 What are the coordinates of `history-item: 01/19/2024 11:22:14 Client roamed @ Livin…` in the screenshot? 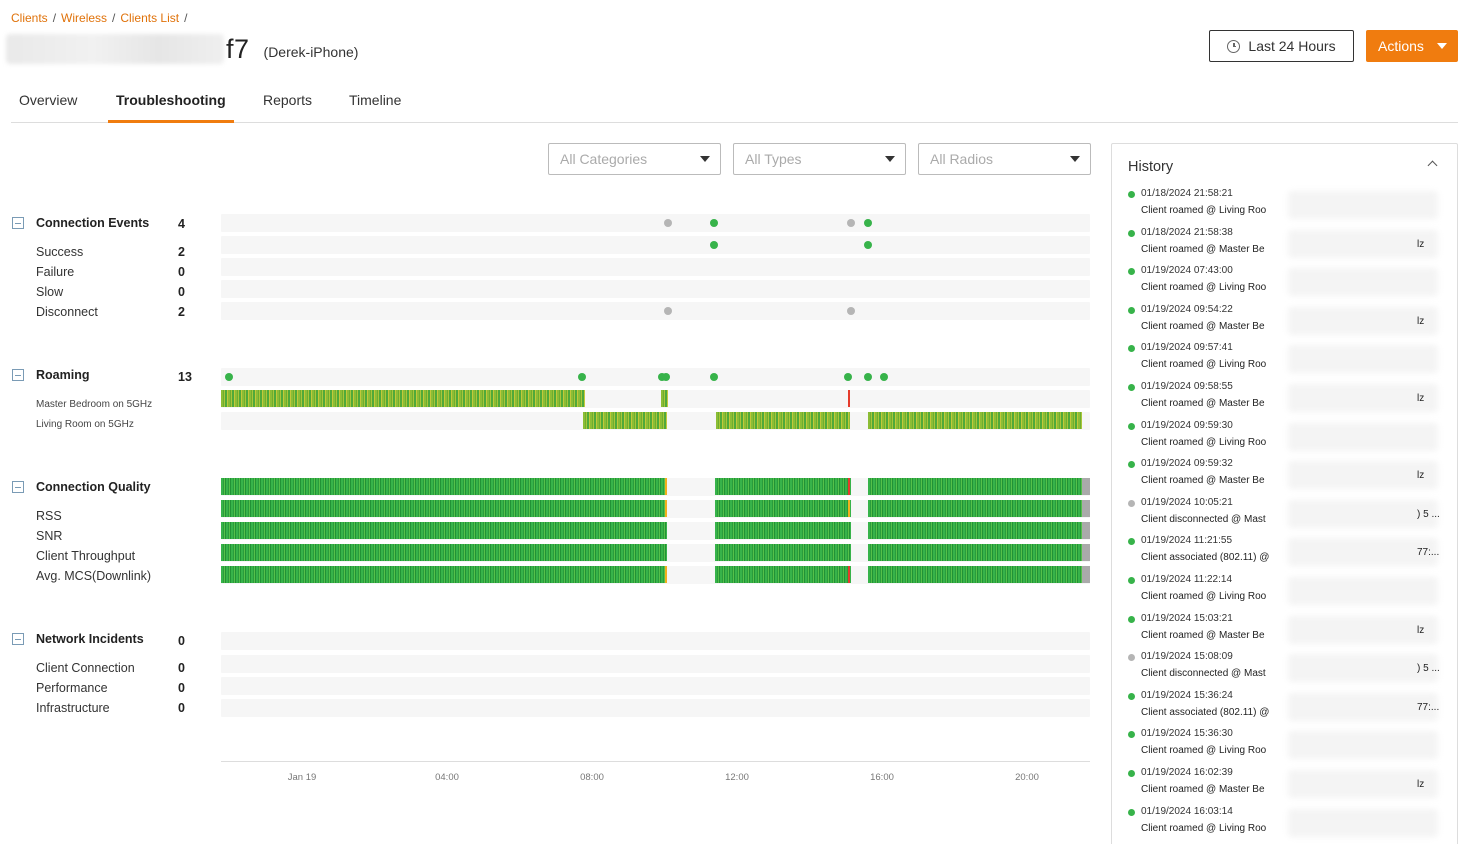 It's located at (1288, 593).